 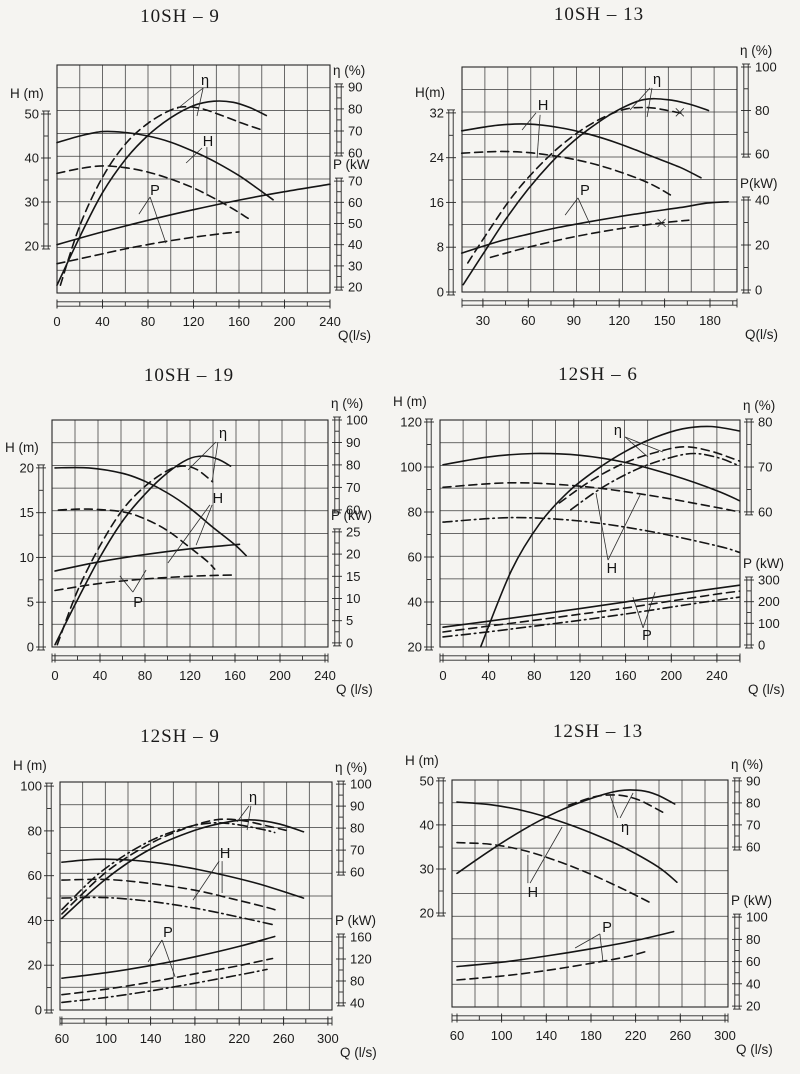 What do you see at coordinates (488, 675) in the screenshot?
I see `x-tick-label: 40` at bounding box center [488, 675].